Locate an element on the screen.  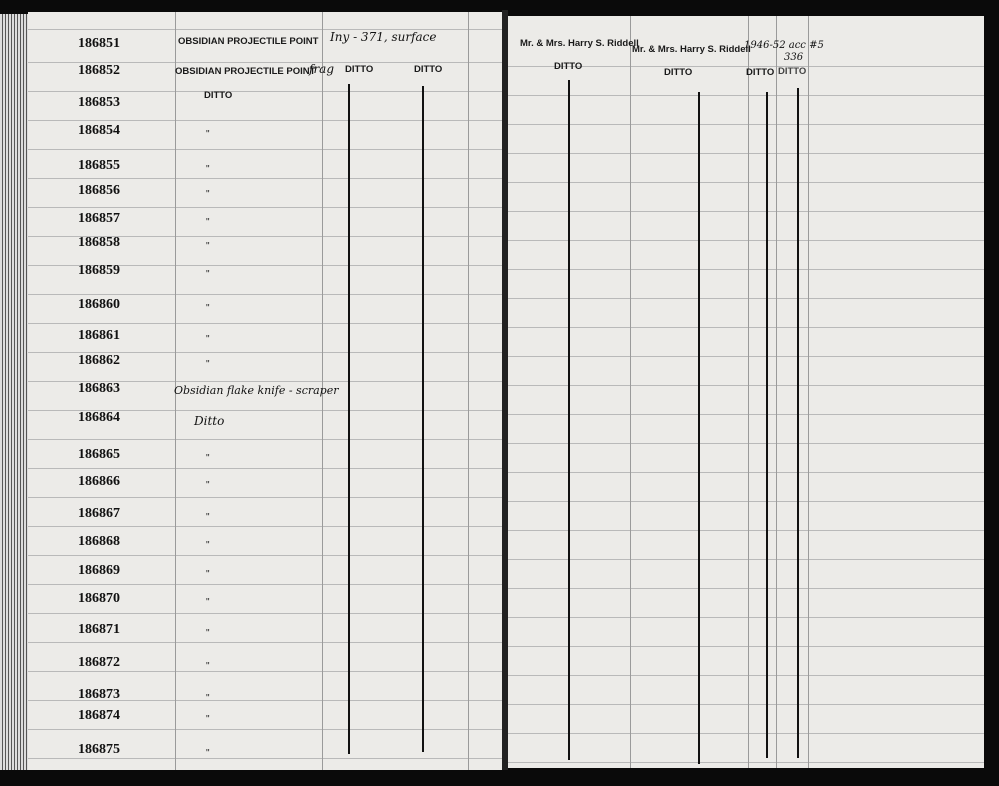
book-gutter is located at coordinates (505, 390).